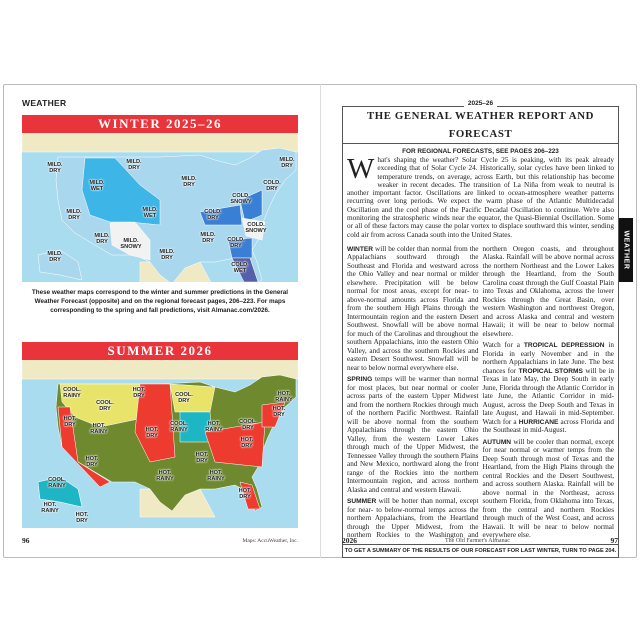  Describe the element at coordinates (362, 502) in the screenshot. I see `summer-key: SUMMER` at that location.